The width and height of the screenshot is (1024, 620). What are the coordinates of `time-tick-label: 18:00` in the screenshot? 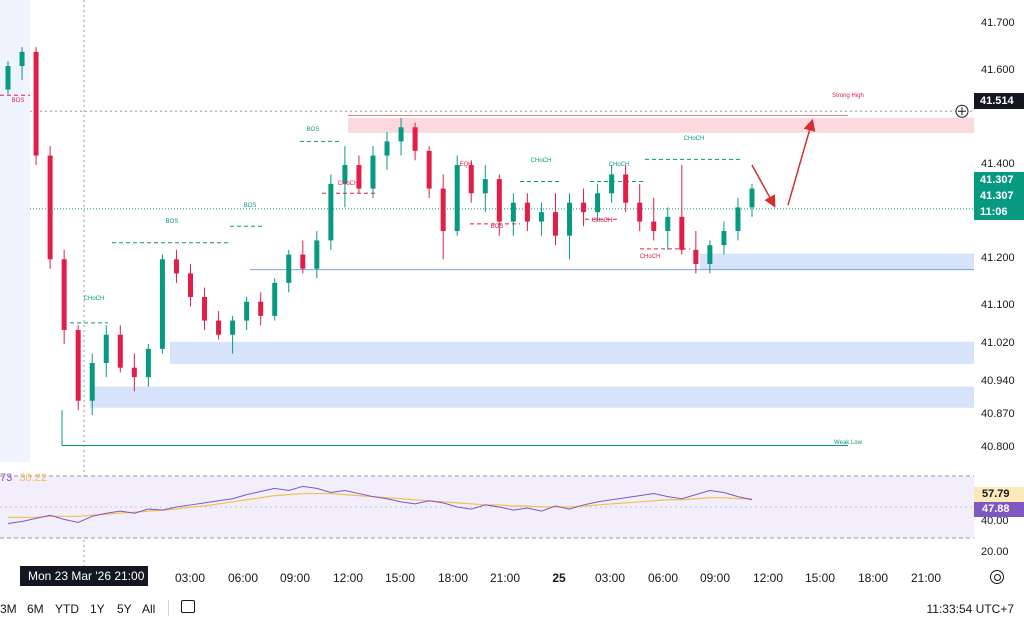 It's located at (453, 578).